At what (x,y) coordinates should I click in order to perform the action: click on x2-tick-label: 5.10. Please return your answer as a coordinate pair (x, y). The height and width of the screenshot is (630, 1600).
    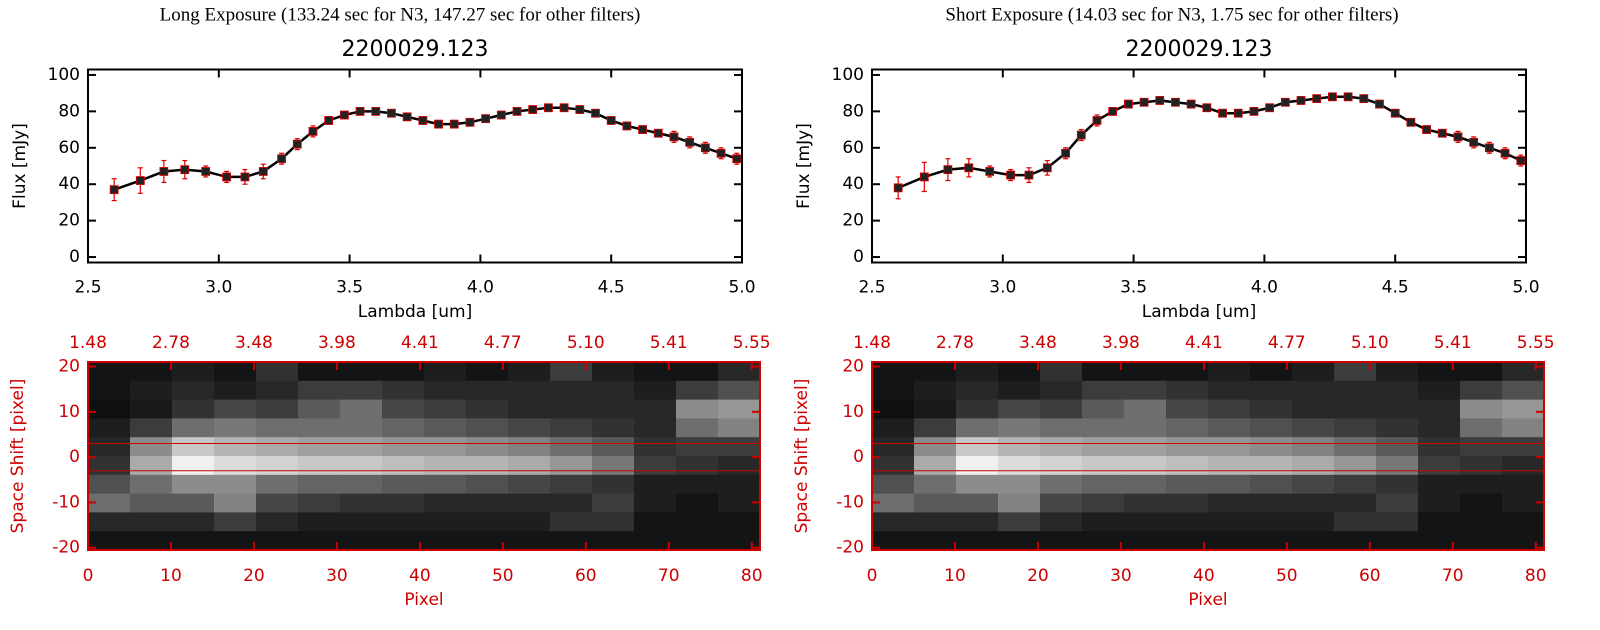
    Looking at the image, I should click on (586, 343).